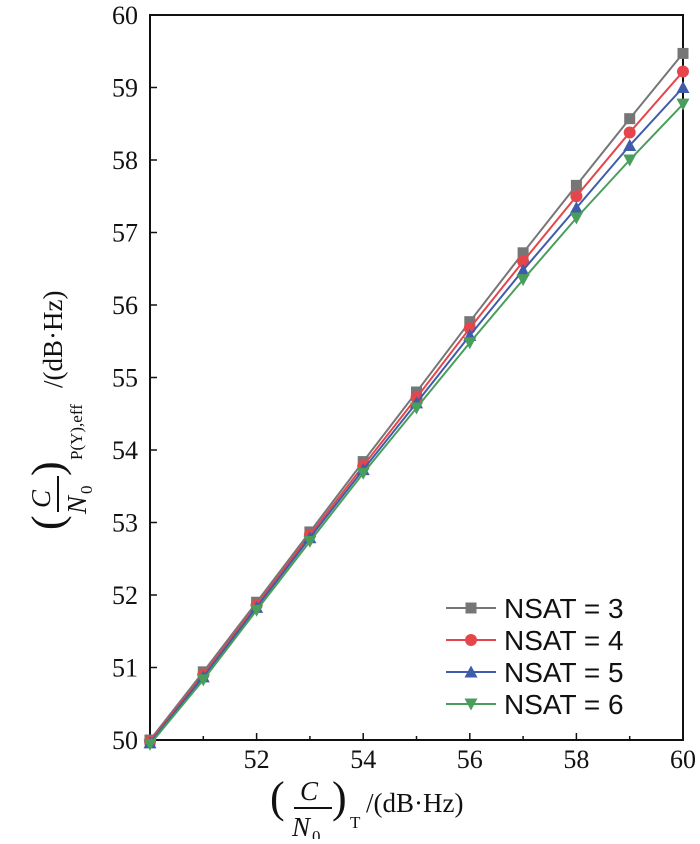  I want to click on y-tick-label: 50, so click(125, 740).